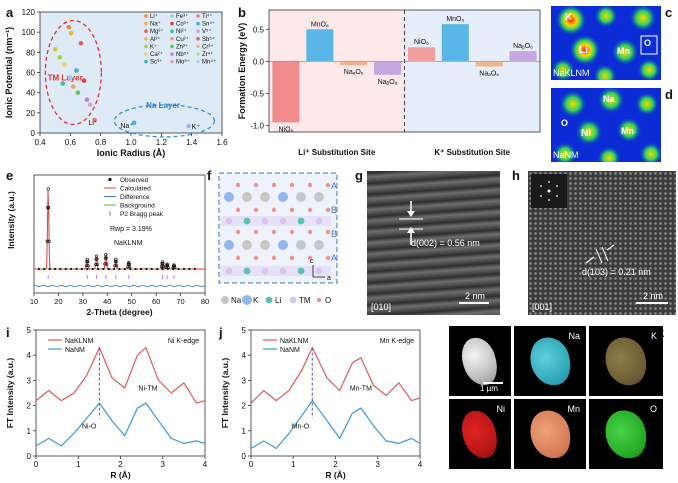  Describe the element at coordinates (653, 336) in the screenshot. I see `eds-label-k: K` at that location.